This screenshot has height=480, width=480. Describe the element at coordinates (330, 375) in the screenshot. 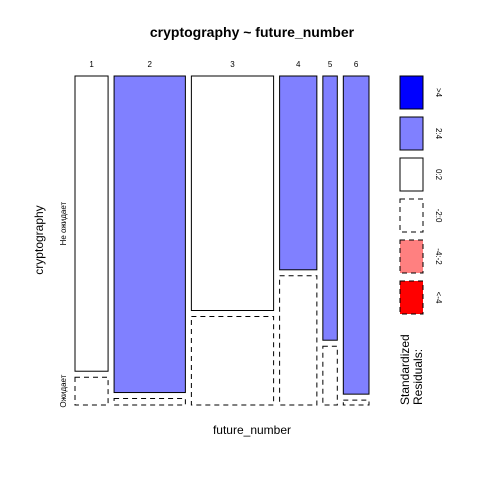

I see `cell-5-ozhidaet` at that location.